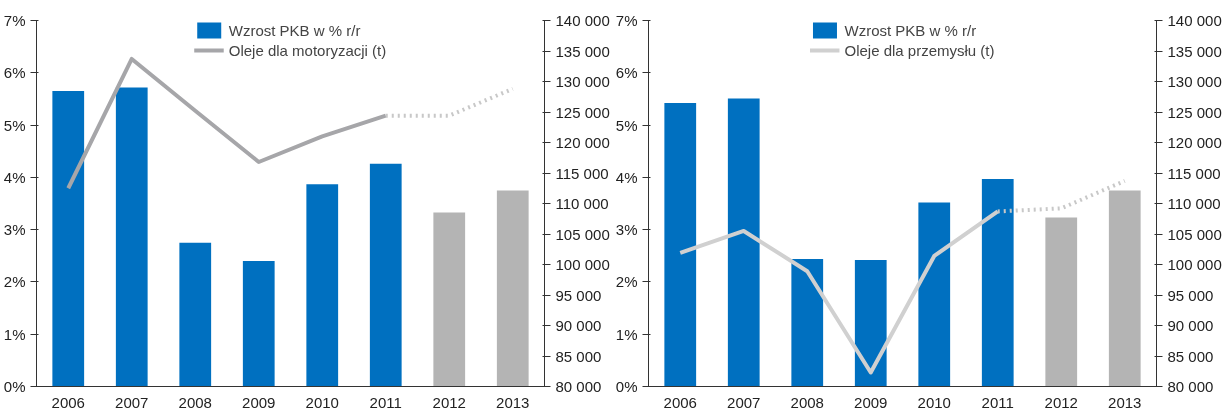 This screenshot has width=1232, height=412. Describe the element at coordinates (307, 50) in the screenshot. I see `legend-label: Oleje dla motoryzacji (t)` at that location.